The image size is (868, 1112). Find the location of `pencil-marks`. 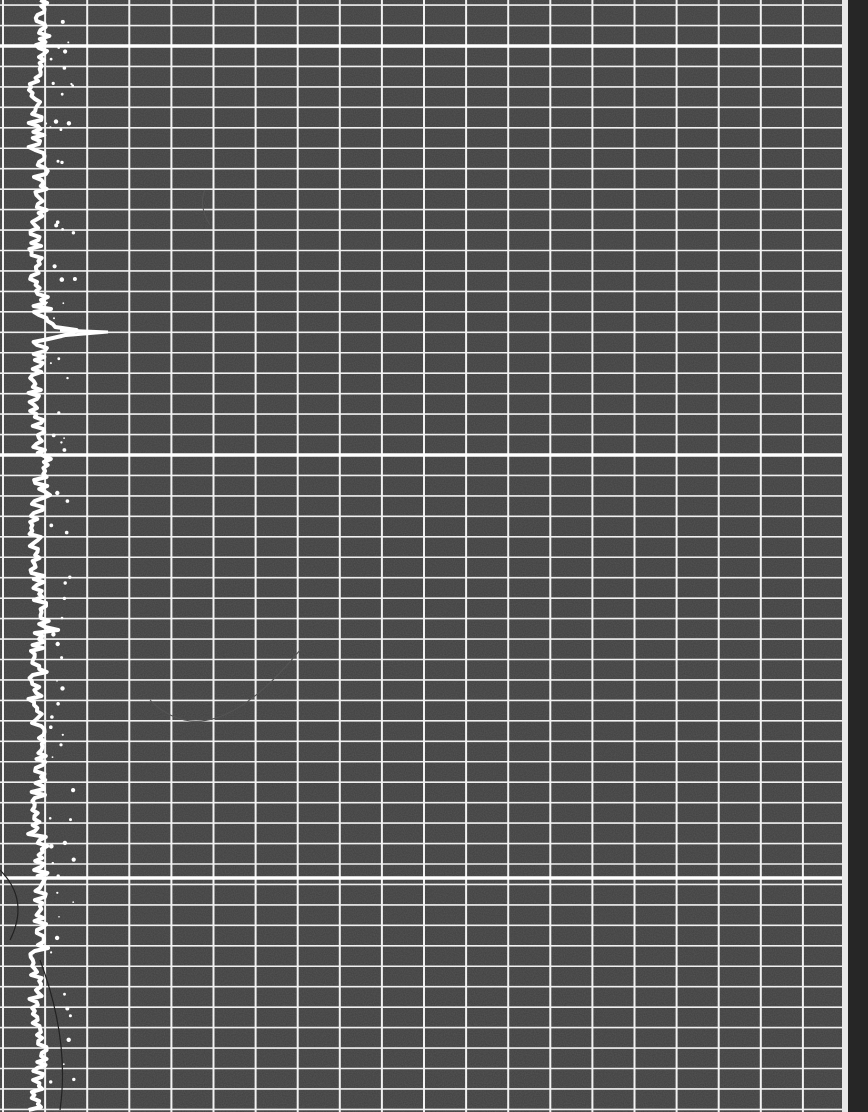

pencil-marks is located at coordinates (225, 455).